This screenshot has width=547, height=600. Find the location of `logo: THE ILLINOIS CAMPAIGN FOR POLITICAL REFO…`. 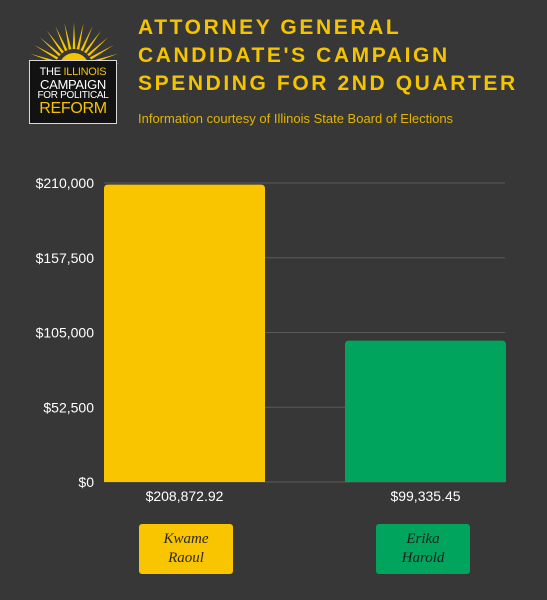

logo: THE ILLINOIS CAMPAIGN FOR POLITICAL REFO… is located at coordinates (74, 72).